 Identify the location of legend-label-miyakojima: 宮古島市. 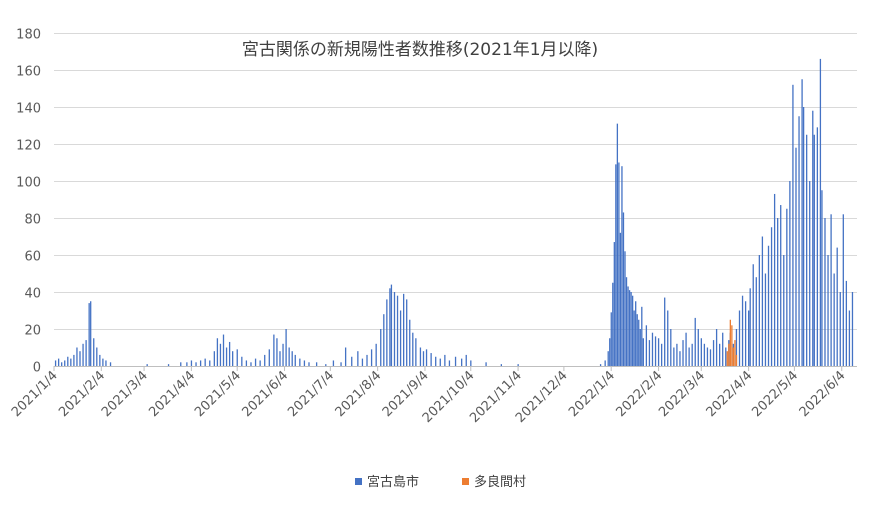
(393, 482).